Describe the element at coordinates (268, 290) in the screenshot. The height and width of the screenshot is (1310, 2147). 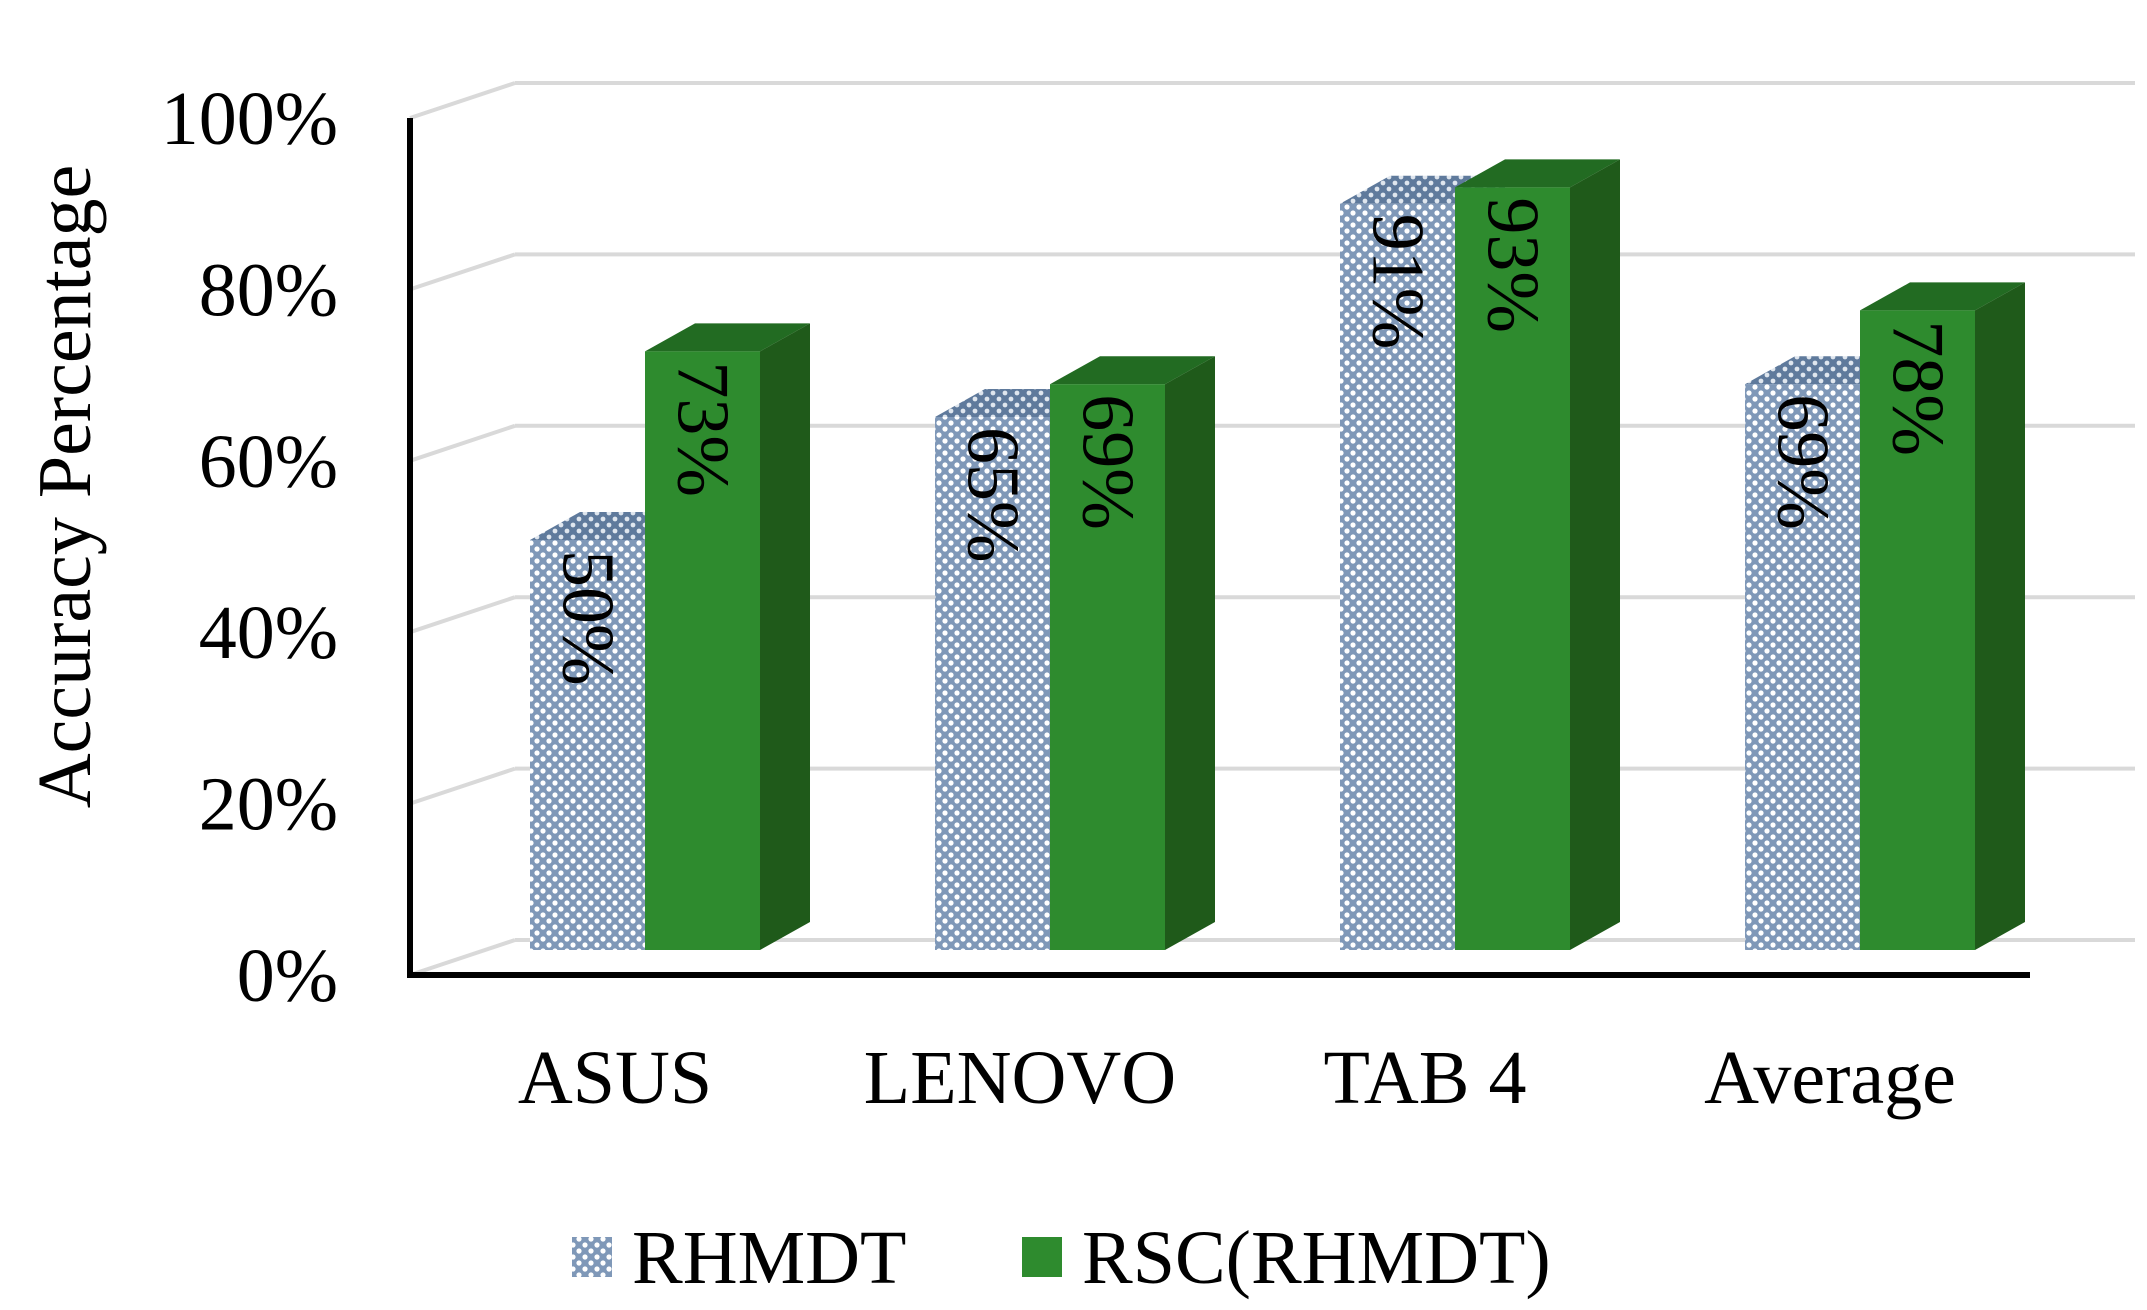
I see `y-tick-label: 80%` at that location.